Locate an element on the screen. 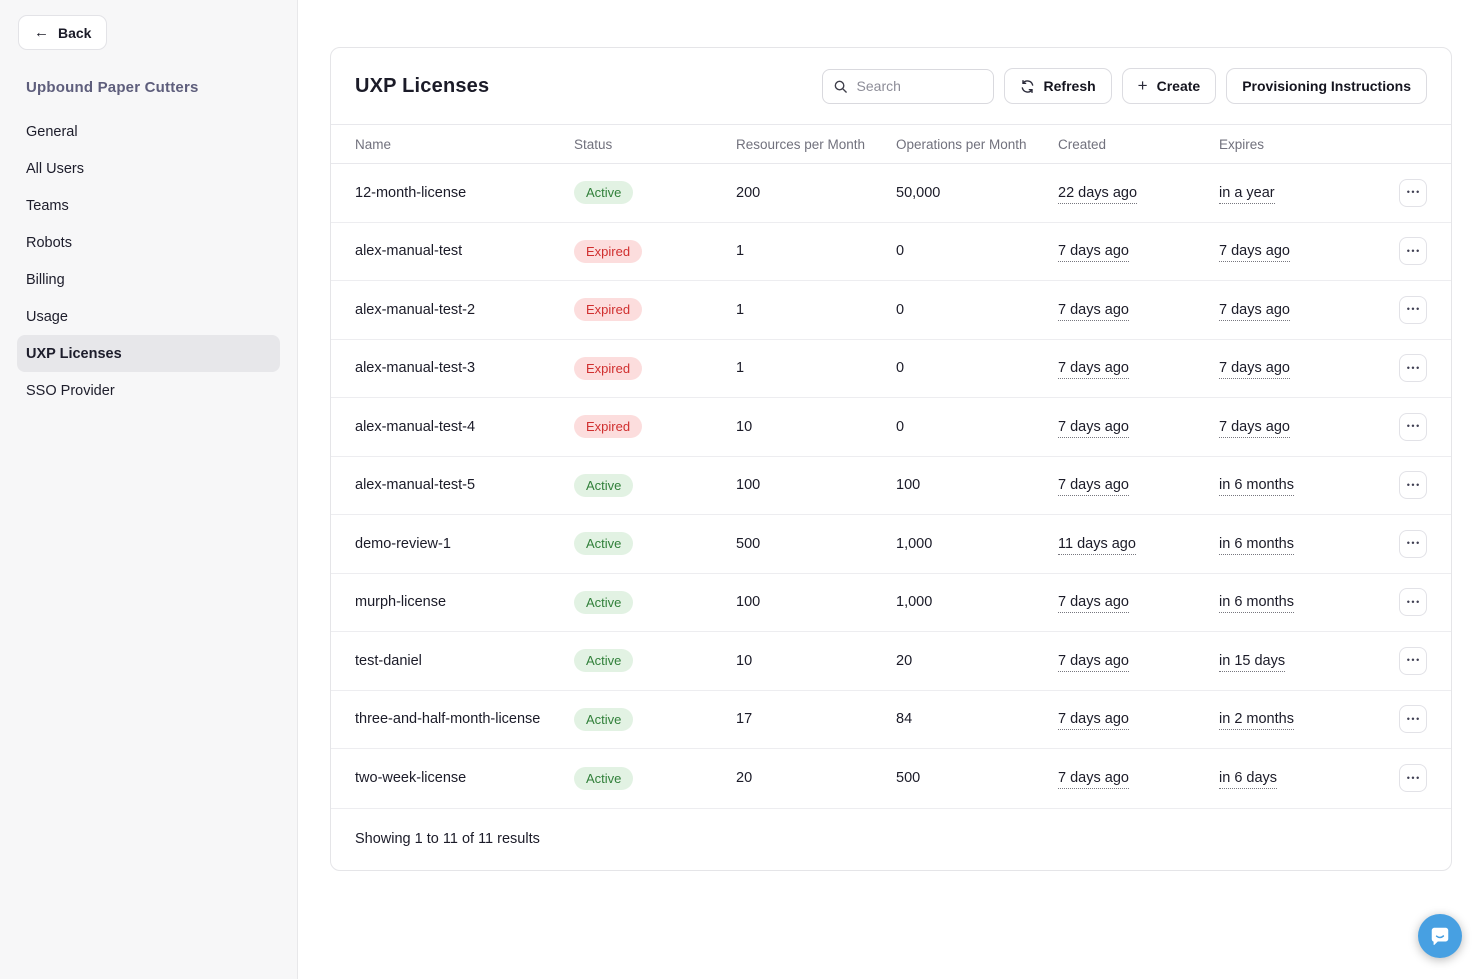 Image resolution: width=1484 pixels, height=979 pixels. sidebar-item-usage: Usage is located at coordinates (47, 316).